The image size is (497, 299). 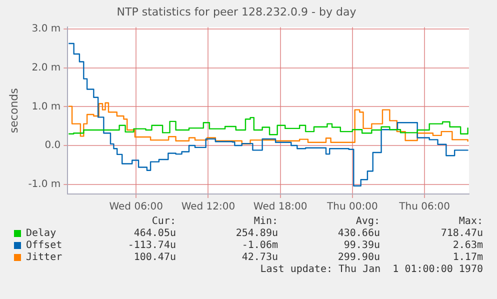 What do you see at coordinates (154, 257) in the screenshot?
I see `text: 100.47u` at bounding box center [154, 257].